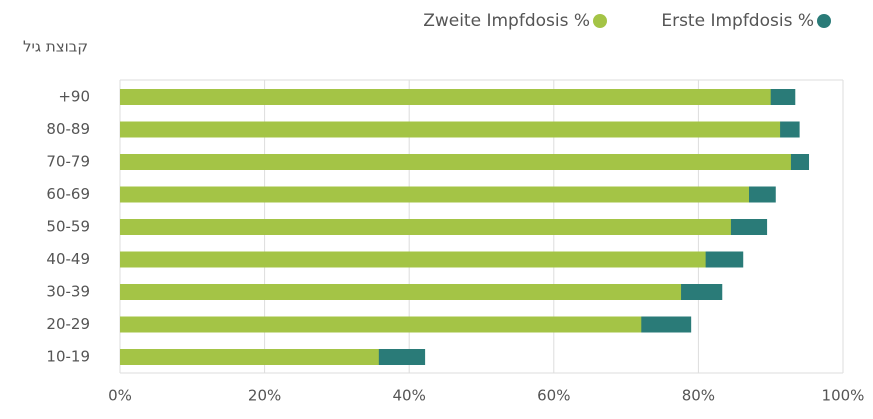 The width and height of the screenshot is (873, 419). What do you see at coordinates (68, 227) in the screenshot?
I see `y-tick-label: 50-59` at bounding box center [68, 227].